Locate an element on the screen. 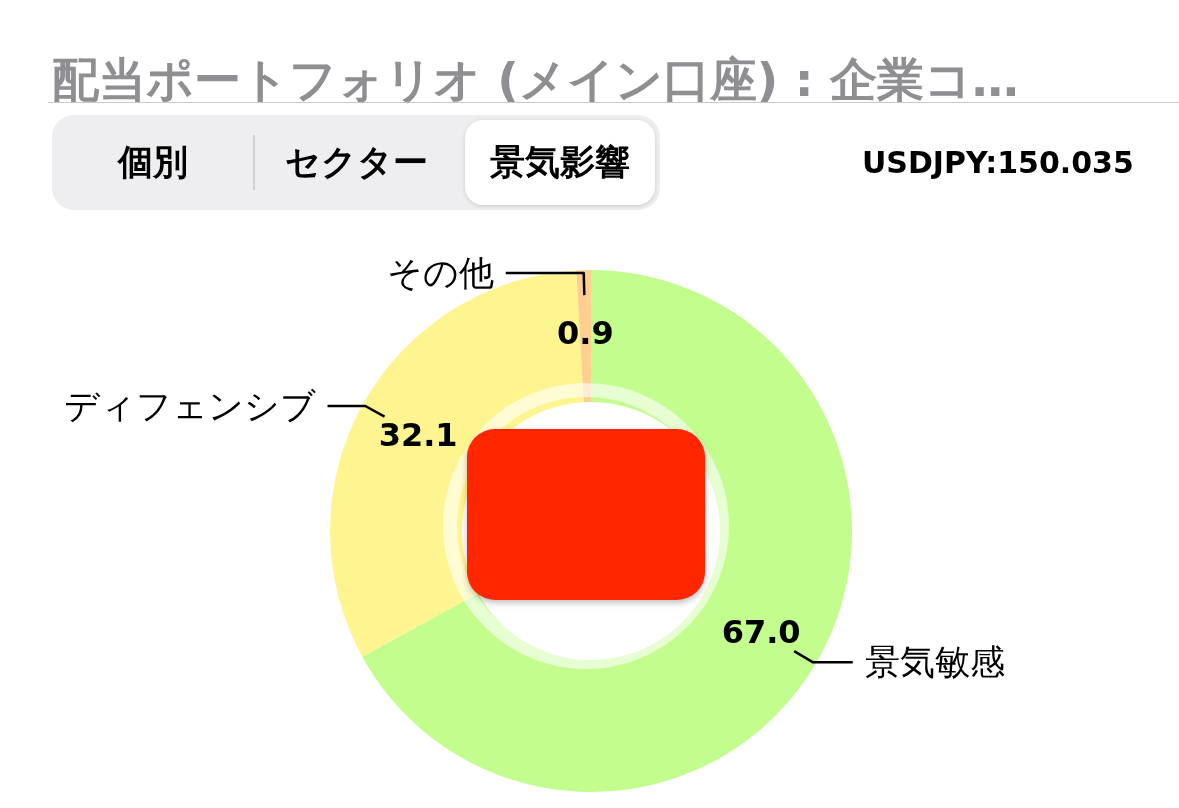  tab-button: セクター is located at coordinates (356, 162).